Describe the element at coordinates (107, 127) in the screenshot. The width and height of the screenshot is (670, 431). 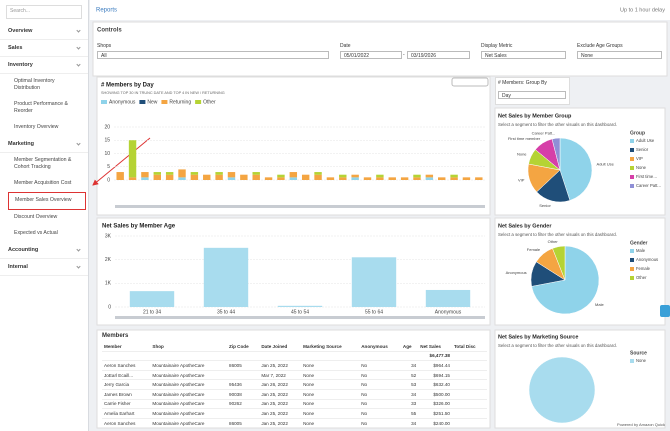
I see `y-tick-label: 20` at that location.